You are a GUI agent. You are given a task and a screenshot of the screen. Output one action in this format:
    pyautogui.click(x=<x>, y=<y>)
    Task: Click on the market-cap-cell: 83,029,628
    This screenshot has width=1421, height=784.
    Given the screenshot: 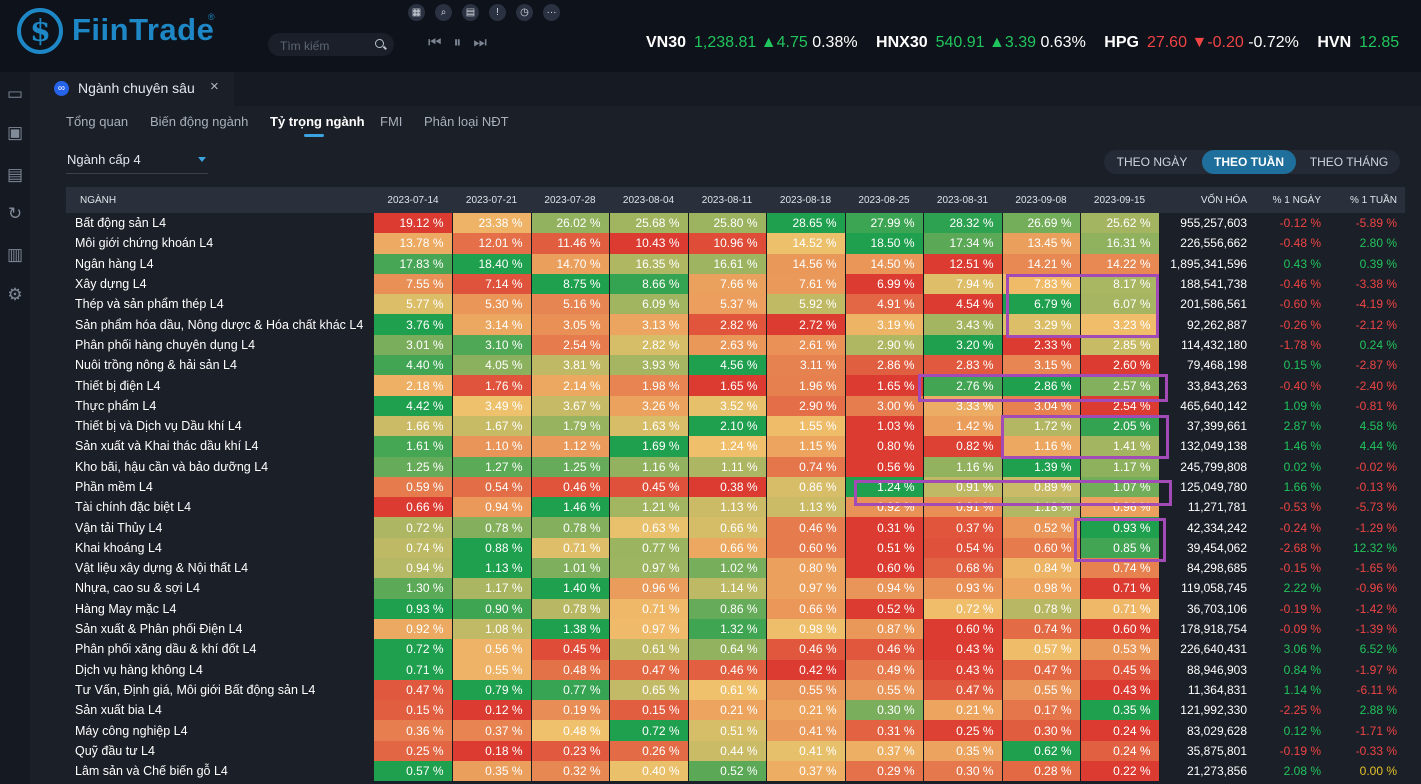 What is the action you would take?
    pyautogui.click(x=1207, y=730)
    